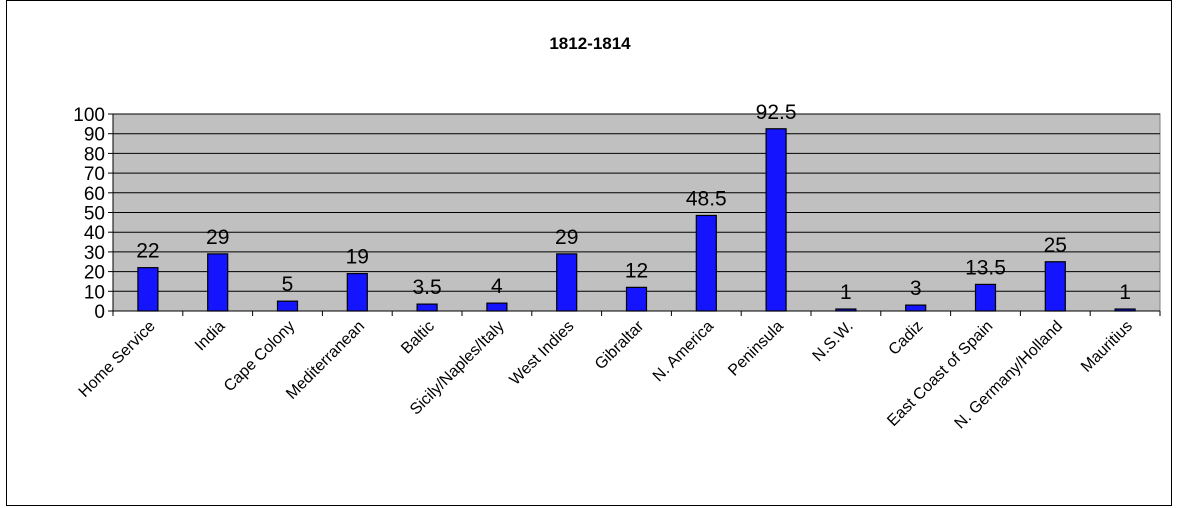 The image size is (1180, 508). I want to click on x-tick-label: West Indies, so click(542, 353).